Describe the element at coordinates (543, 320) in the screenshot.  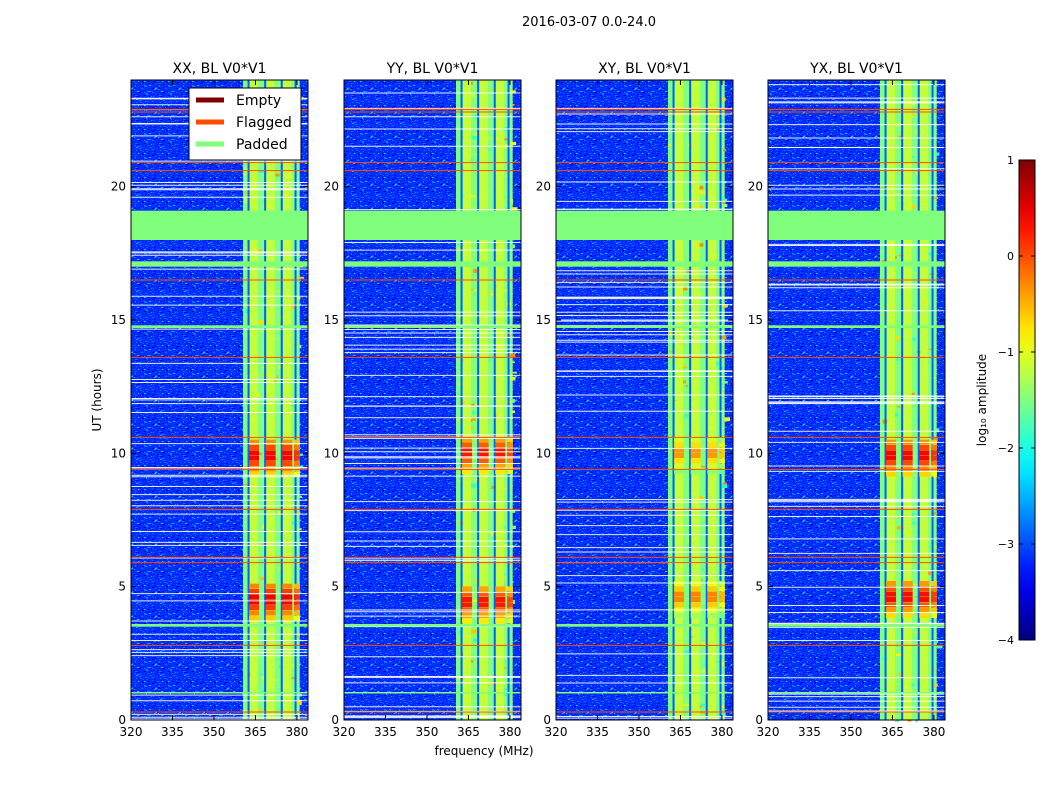
I see `y-tick-label: 15` at that location.